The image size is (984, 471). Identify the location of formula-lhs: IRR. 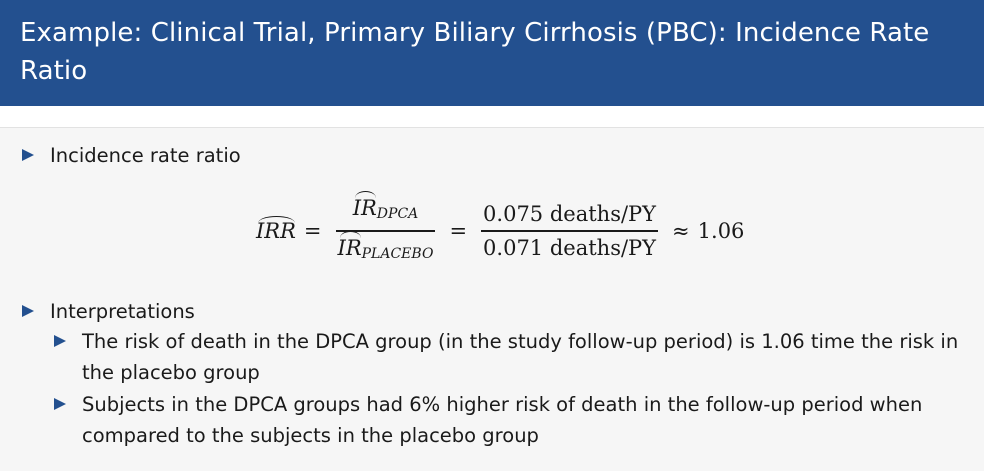
(276, 229).